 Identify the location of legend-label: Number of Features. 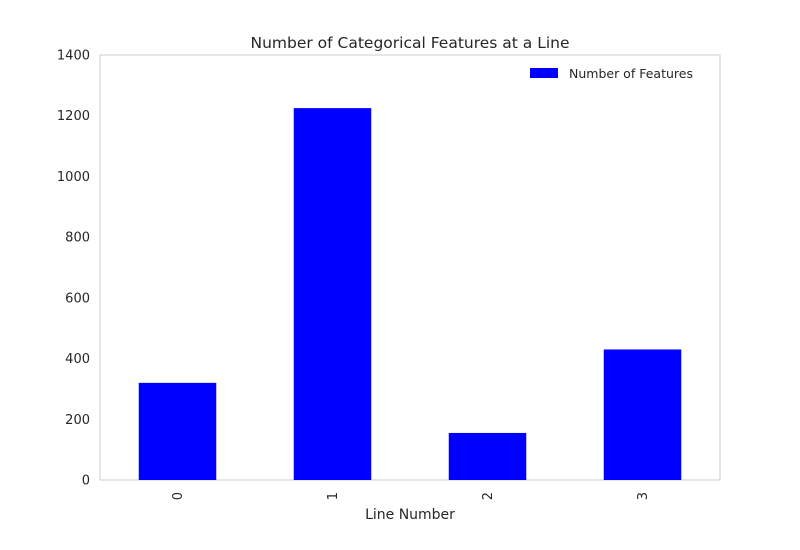
(631, 73).